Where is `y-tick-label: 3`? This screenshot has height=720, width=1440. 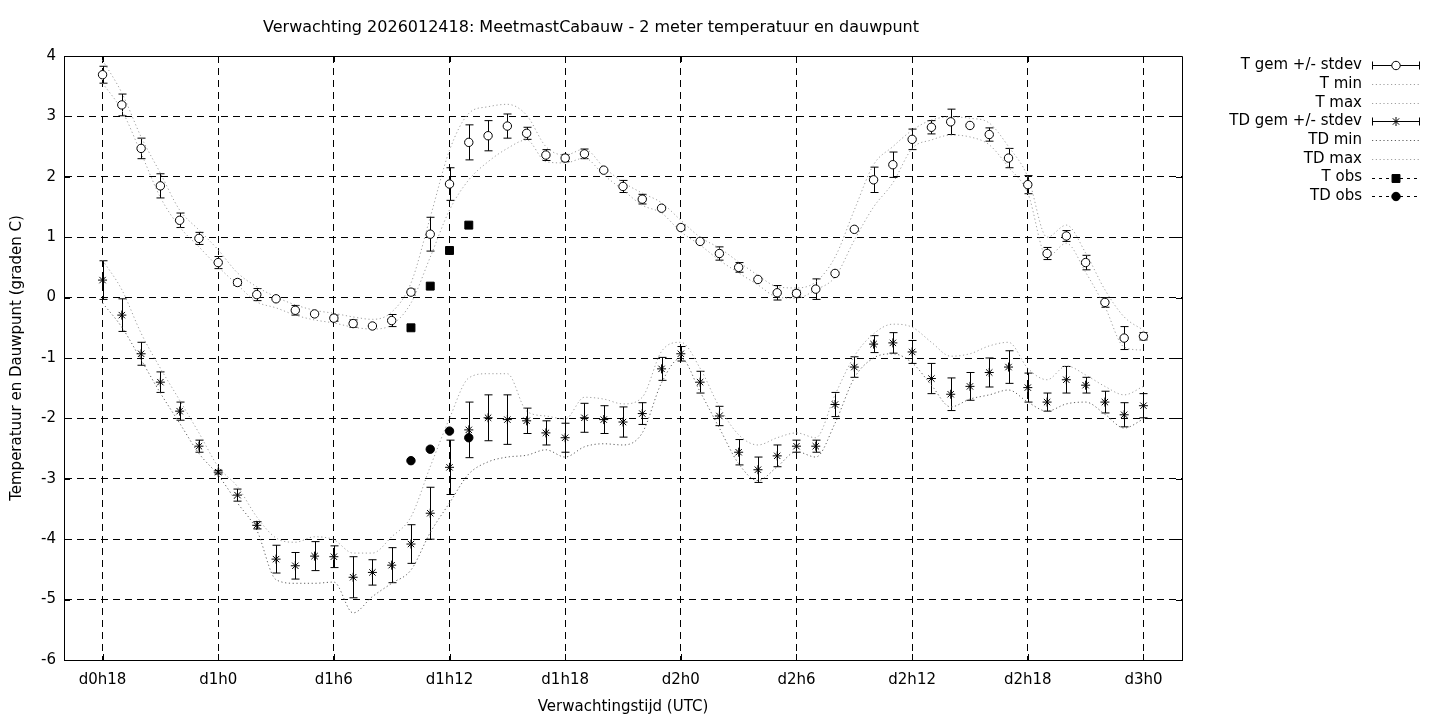 y-tick-label: 3 is located at coordinates (51, 115).